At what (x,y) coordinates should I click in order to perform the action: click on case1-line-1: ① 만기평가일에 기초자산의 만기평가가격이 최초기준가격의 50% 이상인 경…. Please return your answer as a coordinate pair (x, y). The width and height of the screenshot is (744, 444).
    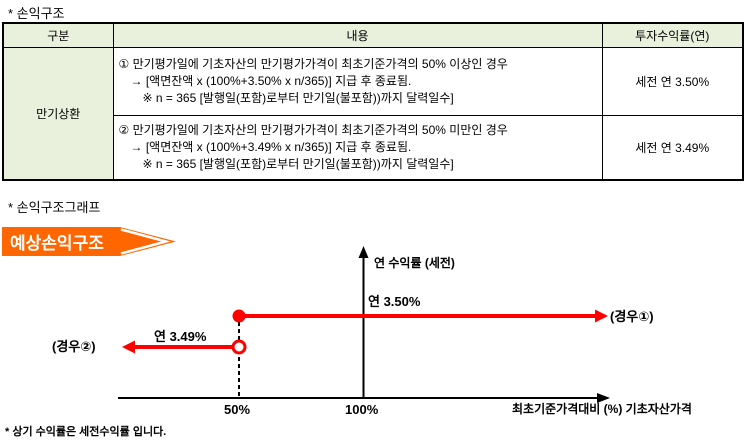
    Looking at the image, I should click on (313, 64).